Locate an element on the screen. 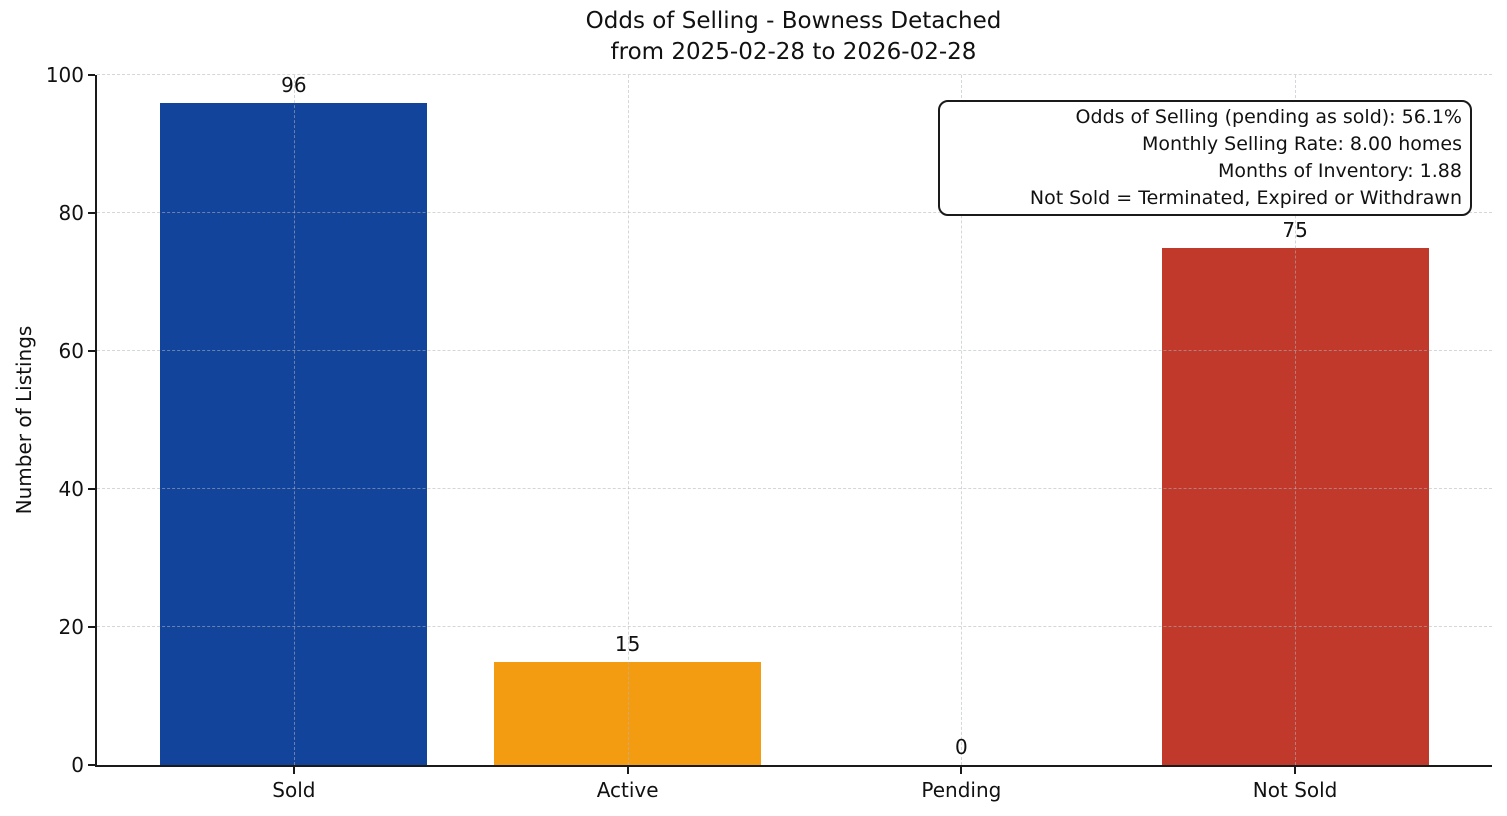 The width and height of the screenshot is (1507, 816). x-tick-label: Sold is located at coordinates (294, 790).